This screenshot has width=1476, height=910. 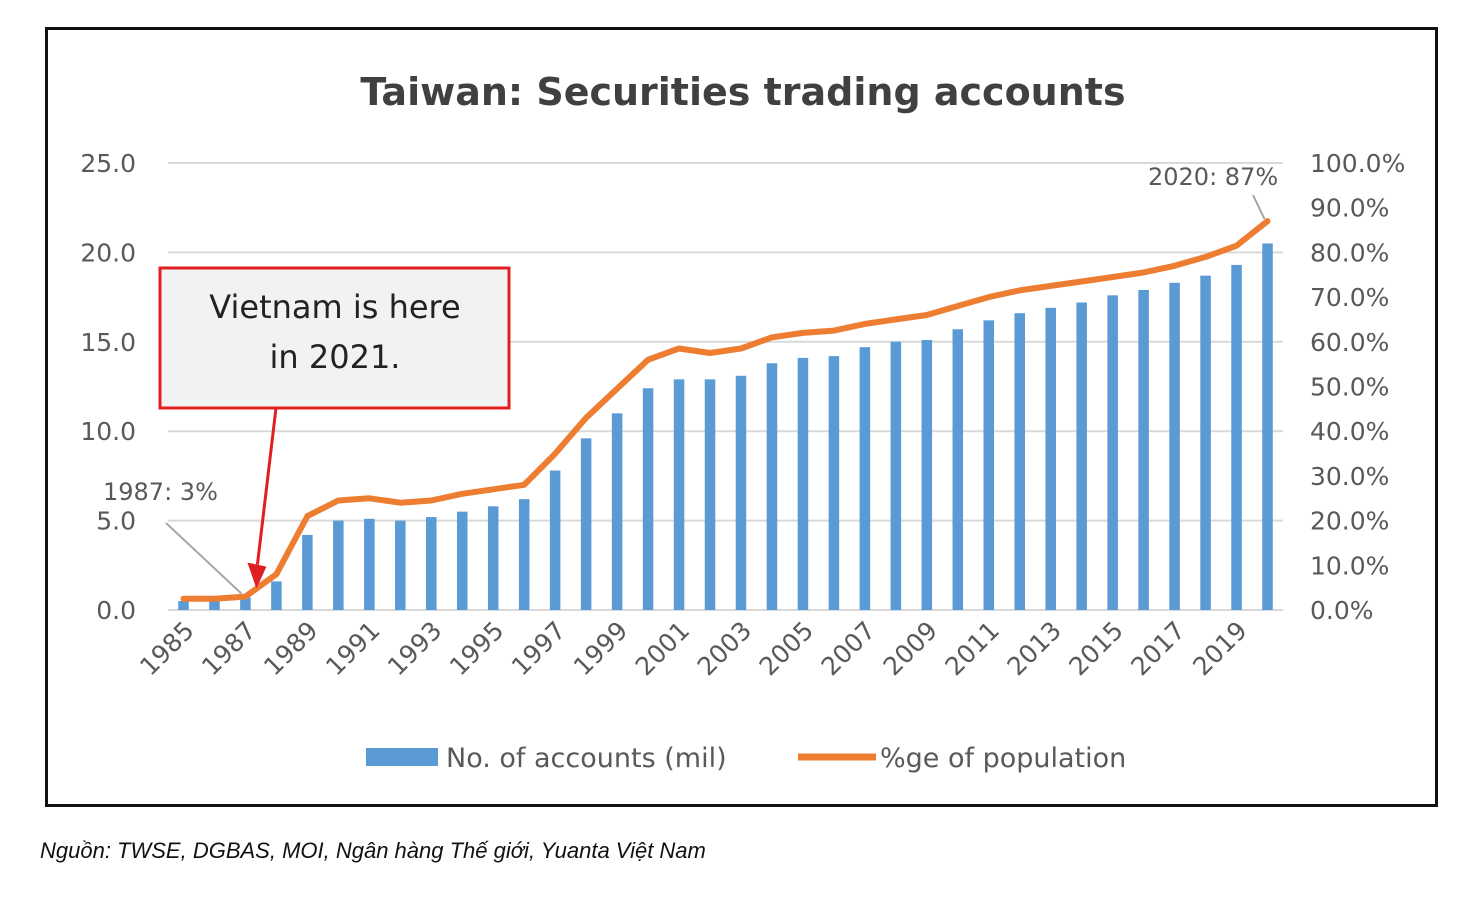 What do you see at coordinates (1349, 431) in the screenshot?
I see `y-right-tick-label: 40.0%` at bounding box center [1349, 431].